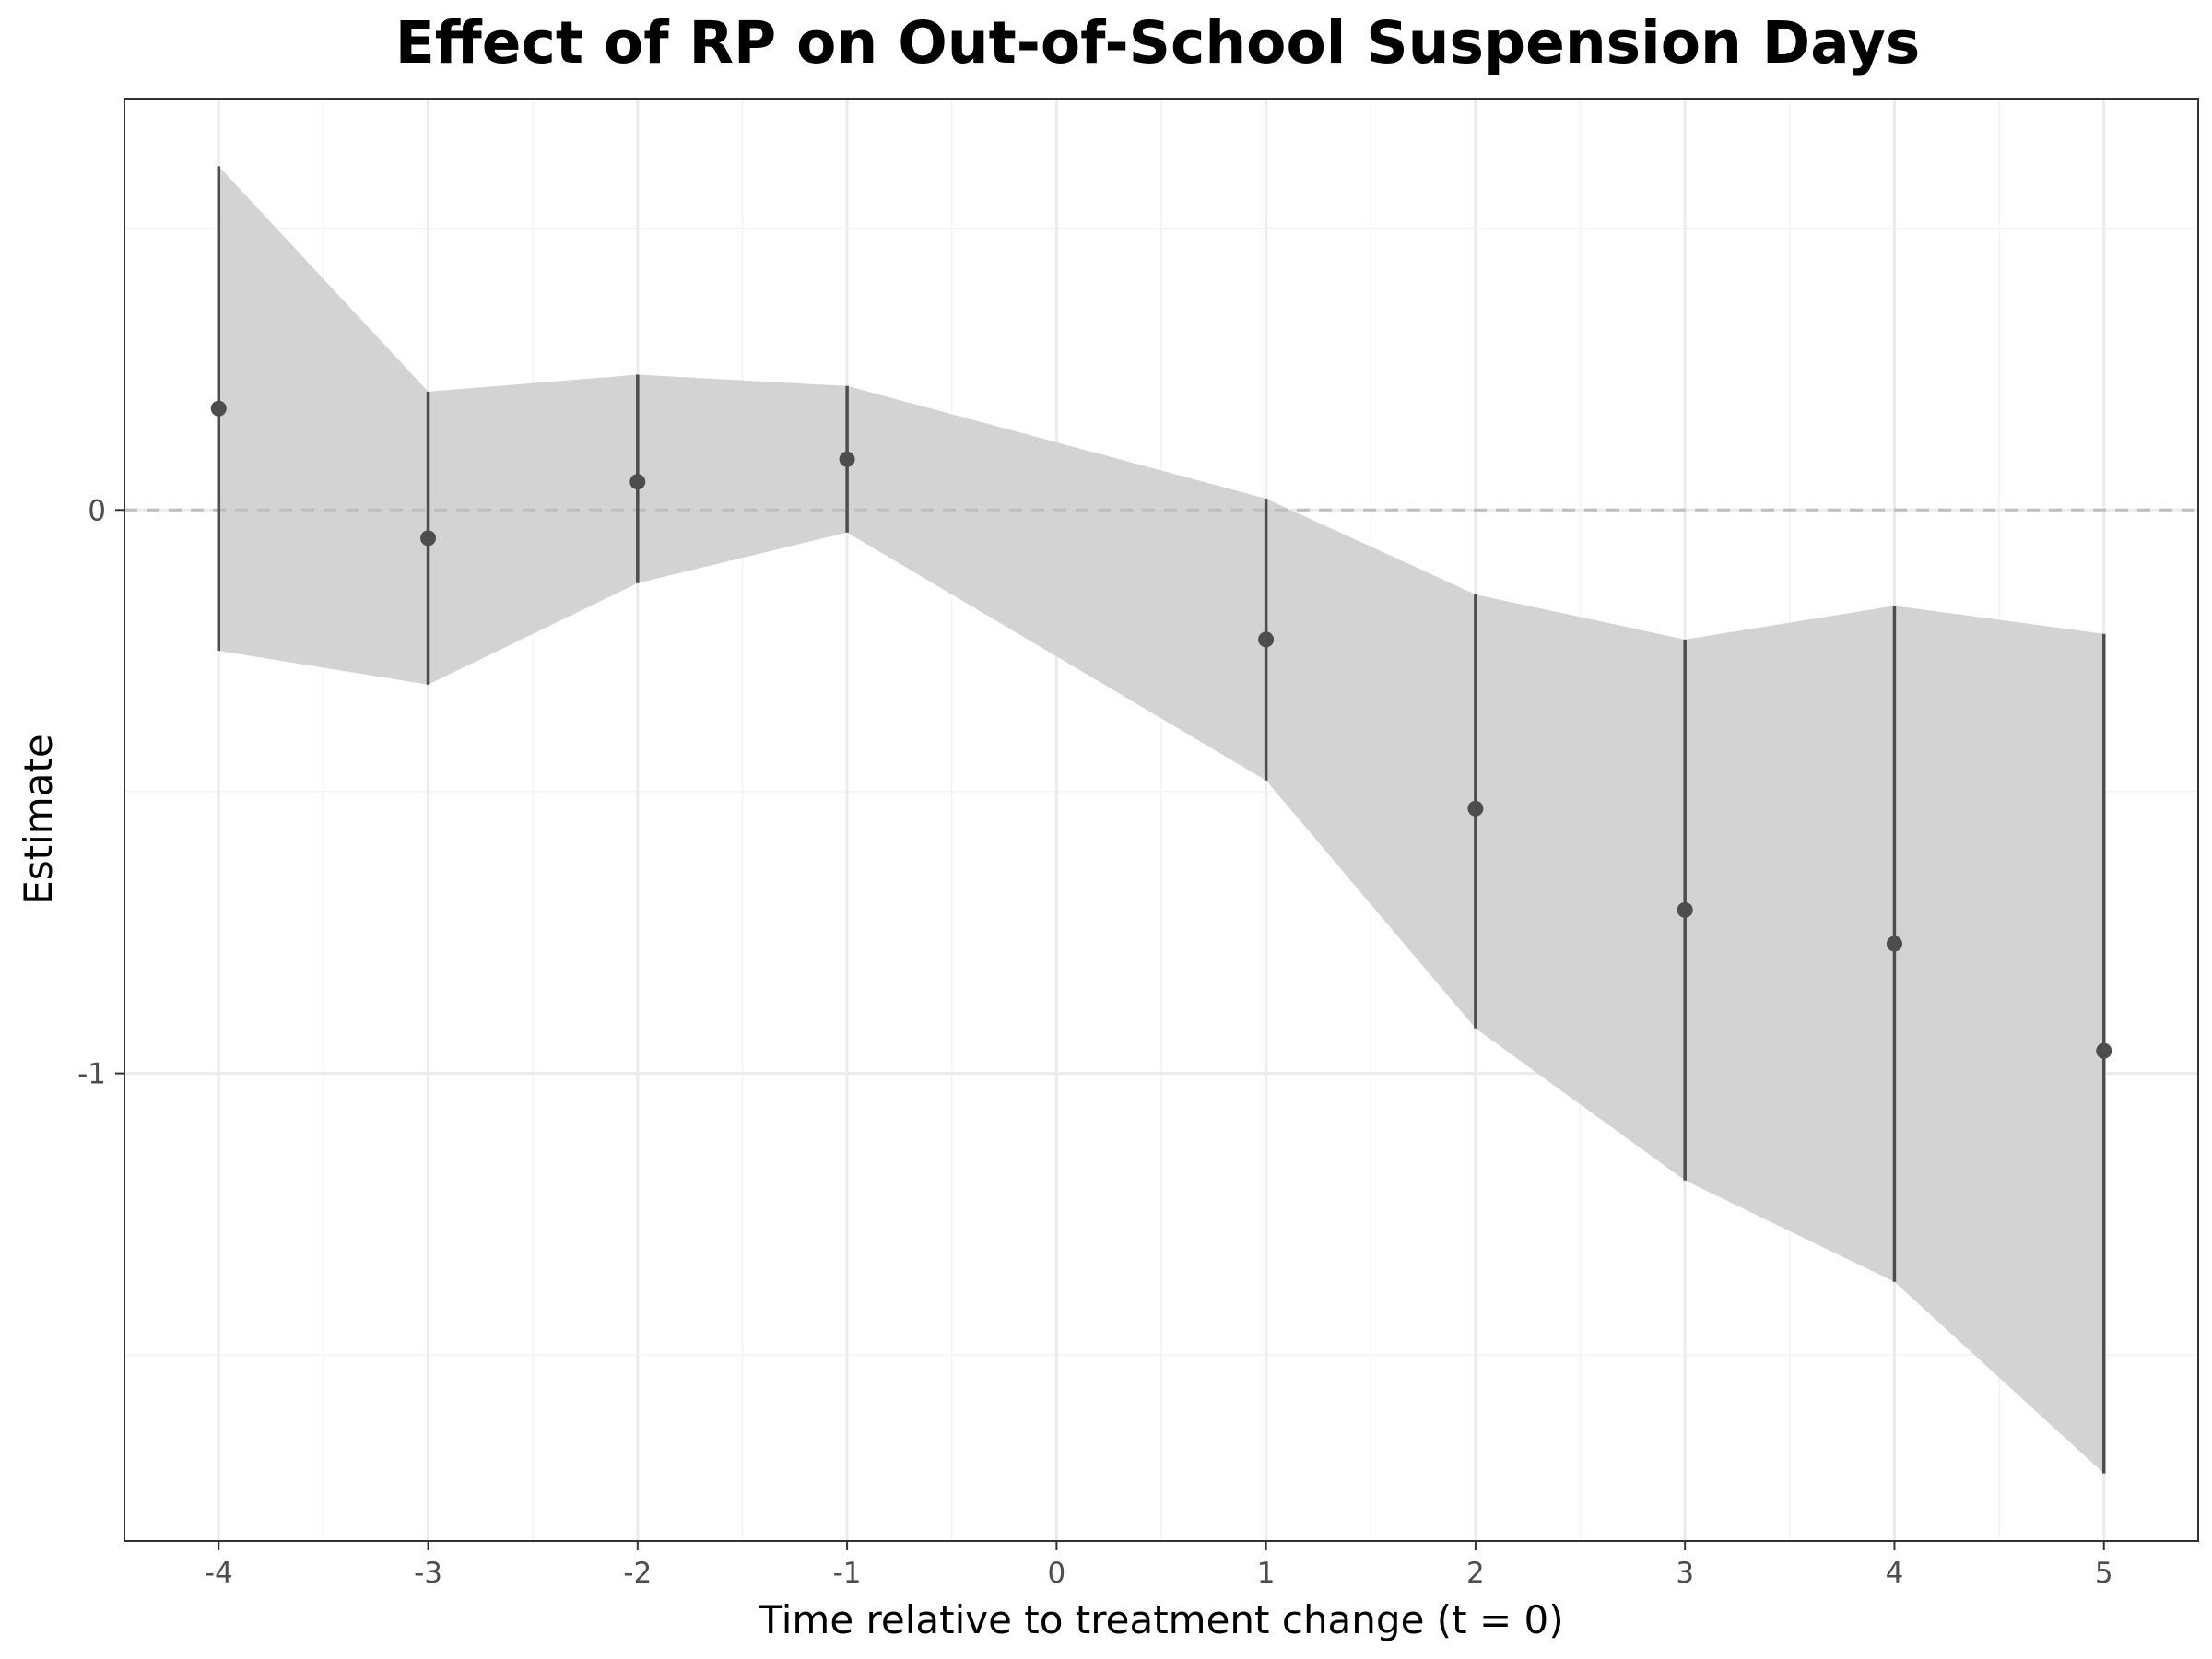 This screenshot has height=1659, width=2212. Describe the element at coordinates (38, 819) in the screenshot. I see `y-axis-title: Estimate` at that location.